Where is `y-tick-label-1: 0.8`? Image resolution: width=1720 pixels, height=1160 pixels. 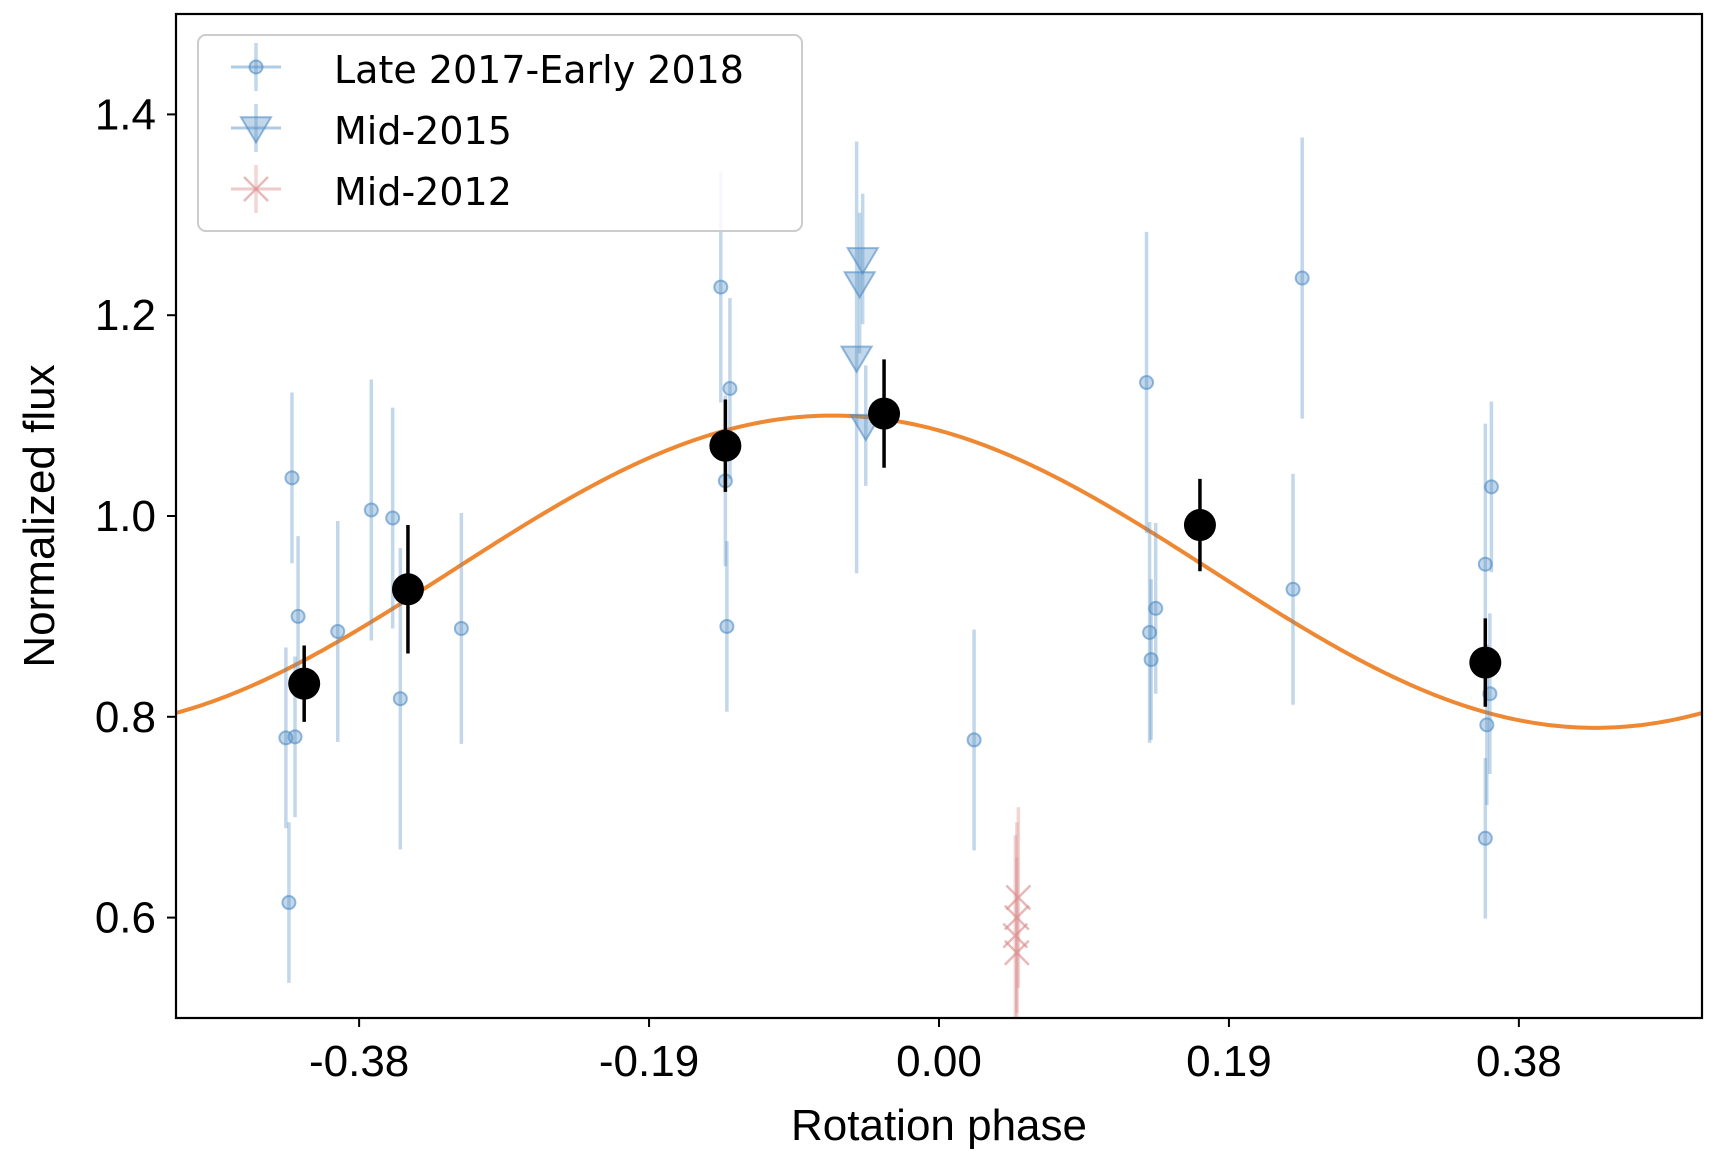 y-tick-label-1: 0.8 is located at coordinates (125, 717).